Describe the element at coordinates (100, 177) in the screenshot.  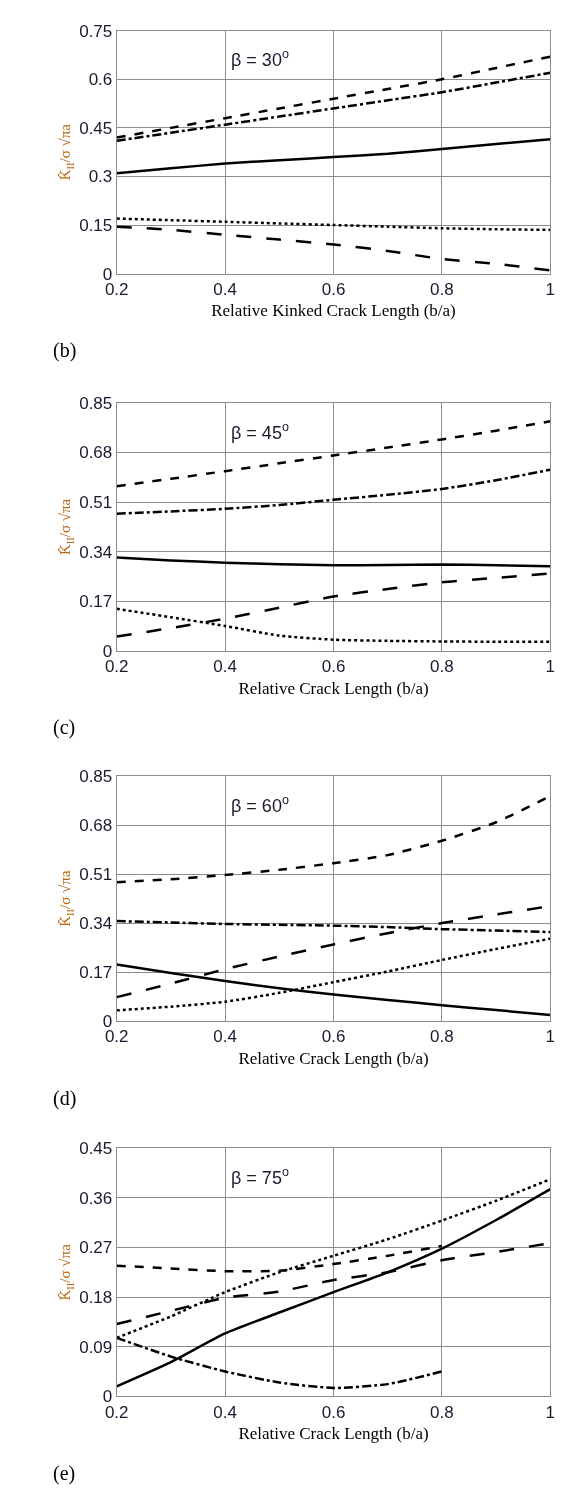
I see `y-tick-label: 0.3` at that location.